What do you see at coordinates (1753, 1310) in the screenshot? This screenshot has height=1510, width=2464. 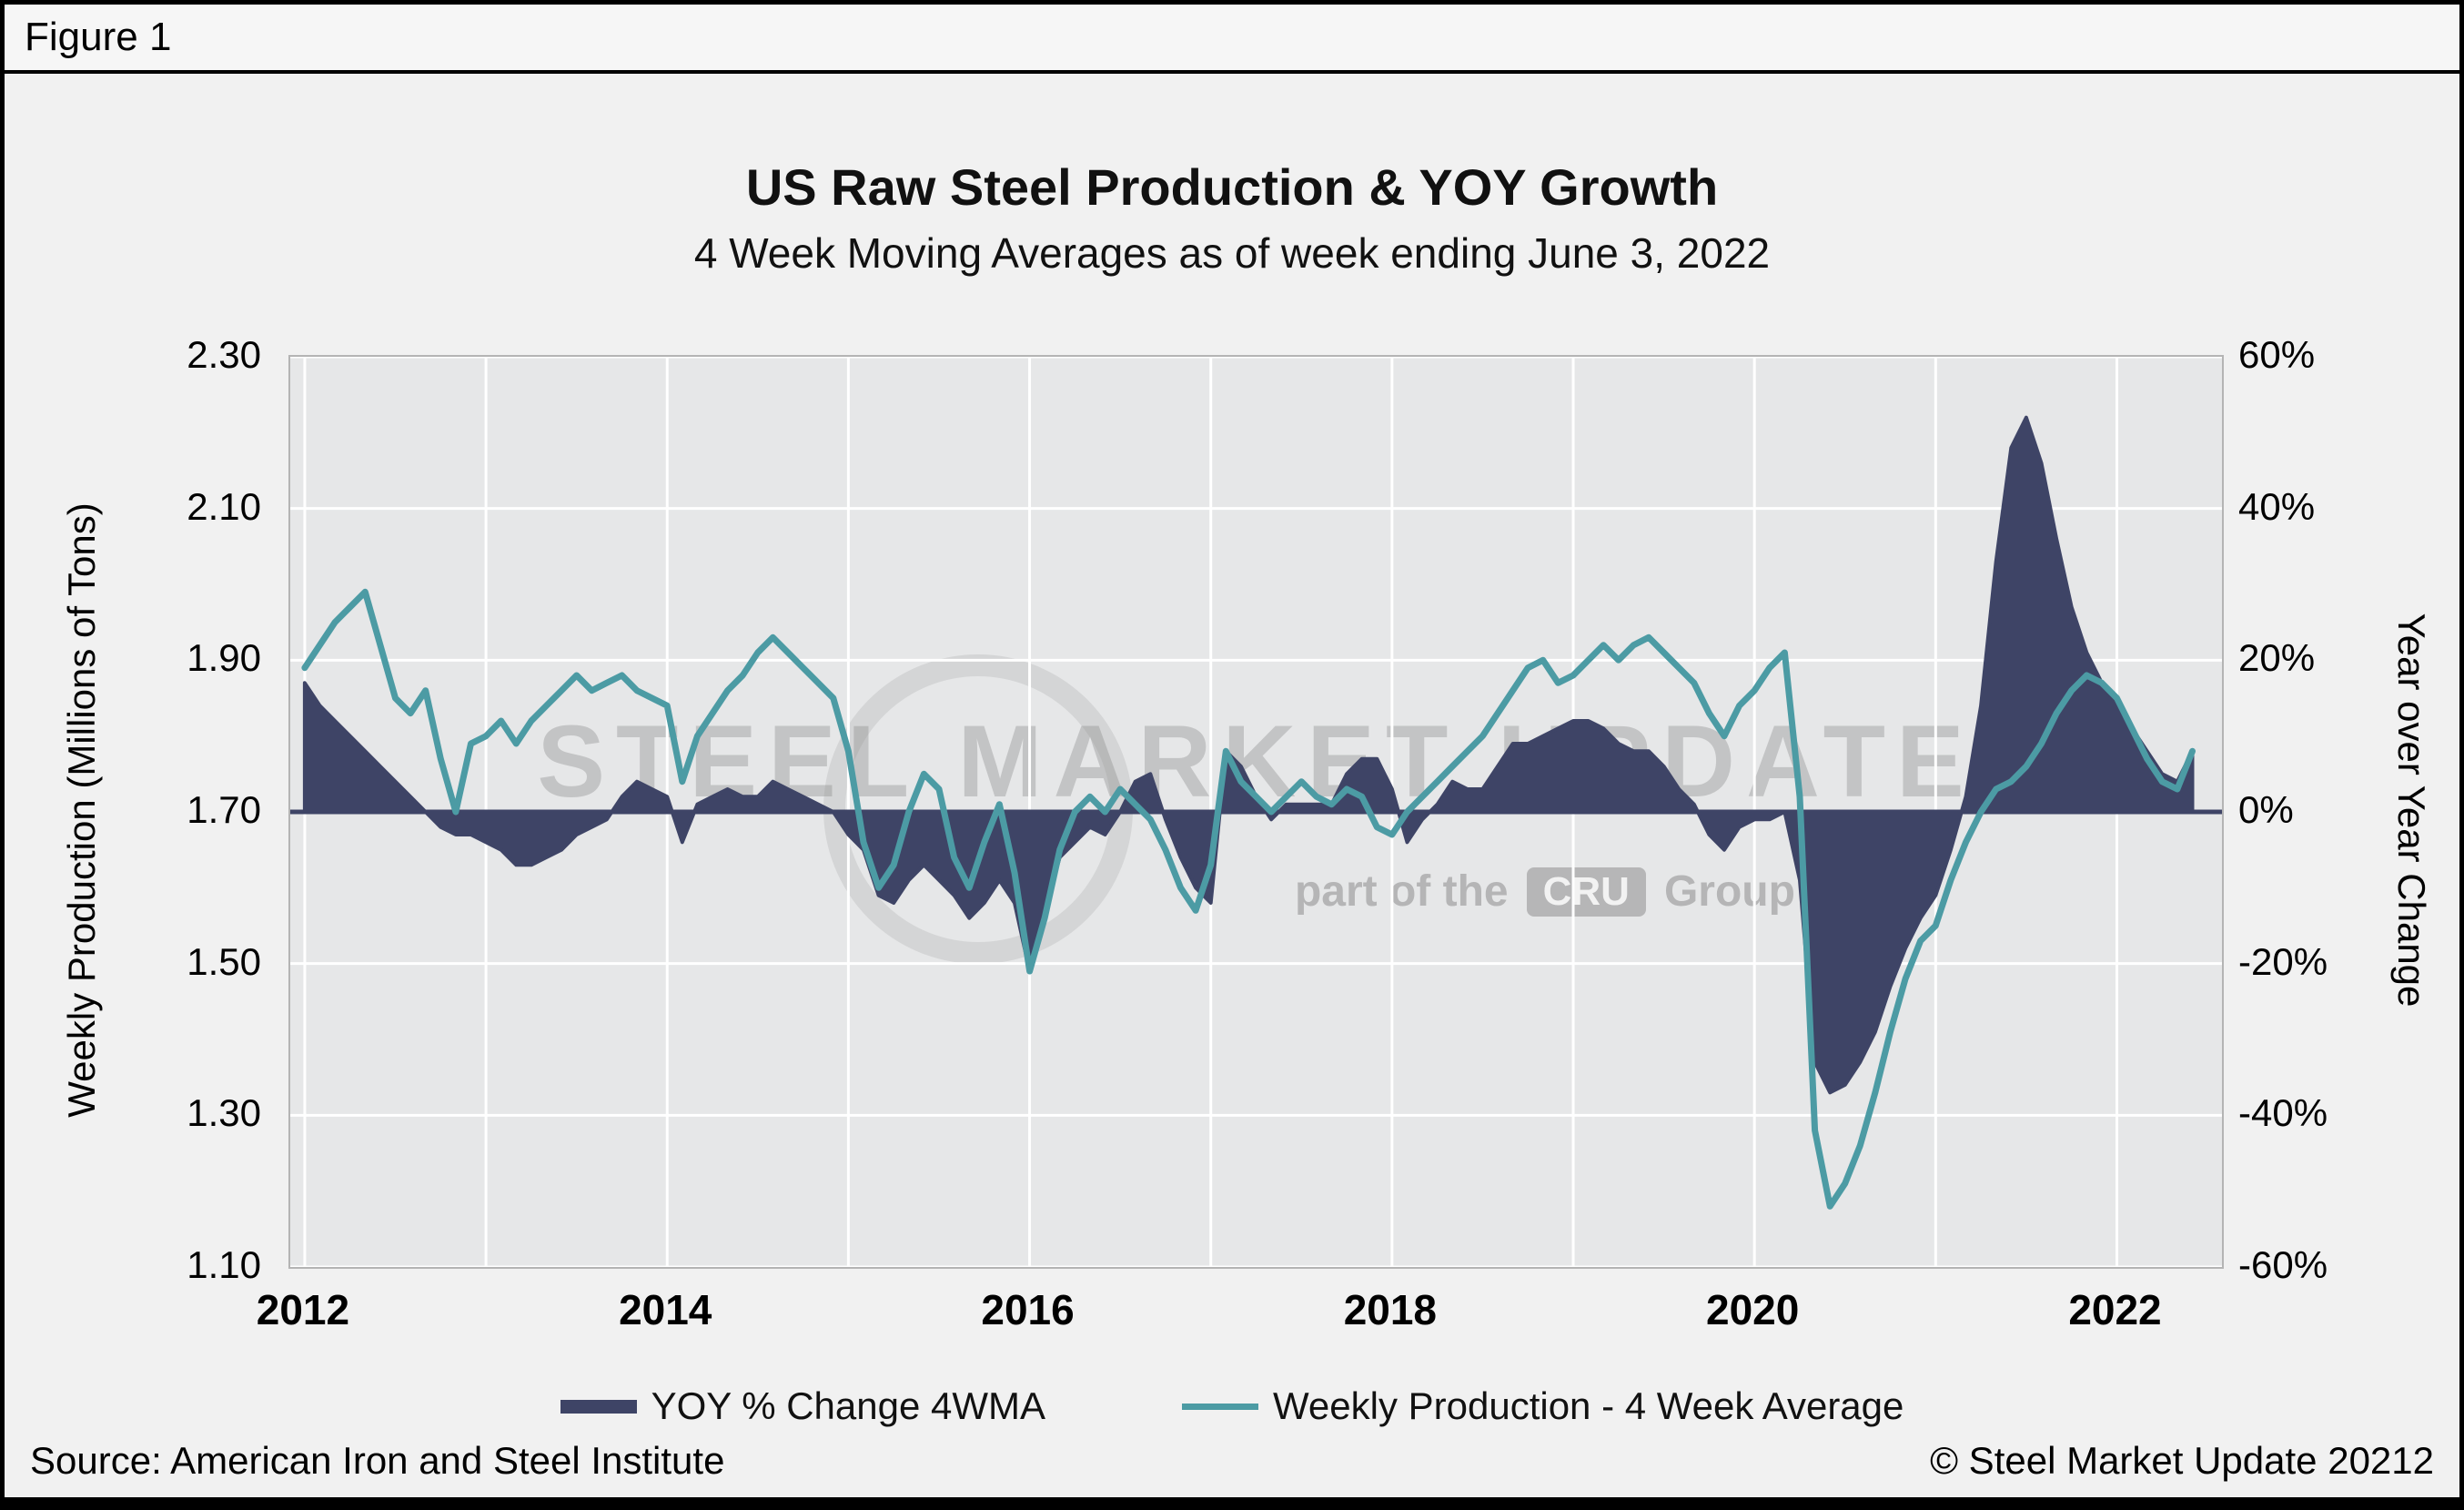 I see `x-axis-tick: 2020` at bounding box center [1753, 1310].